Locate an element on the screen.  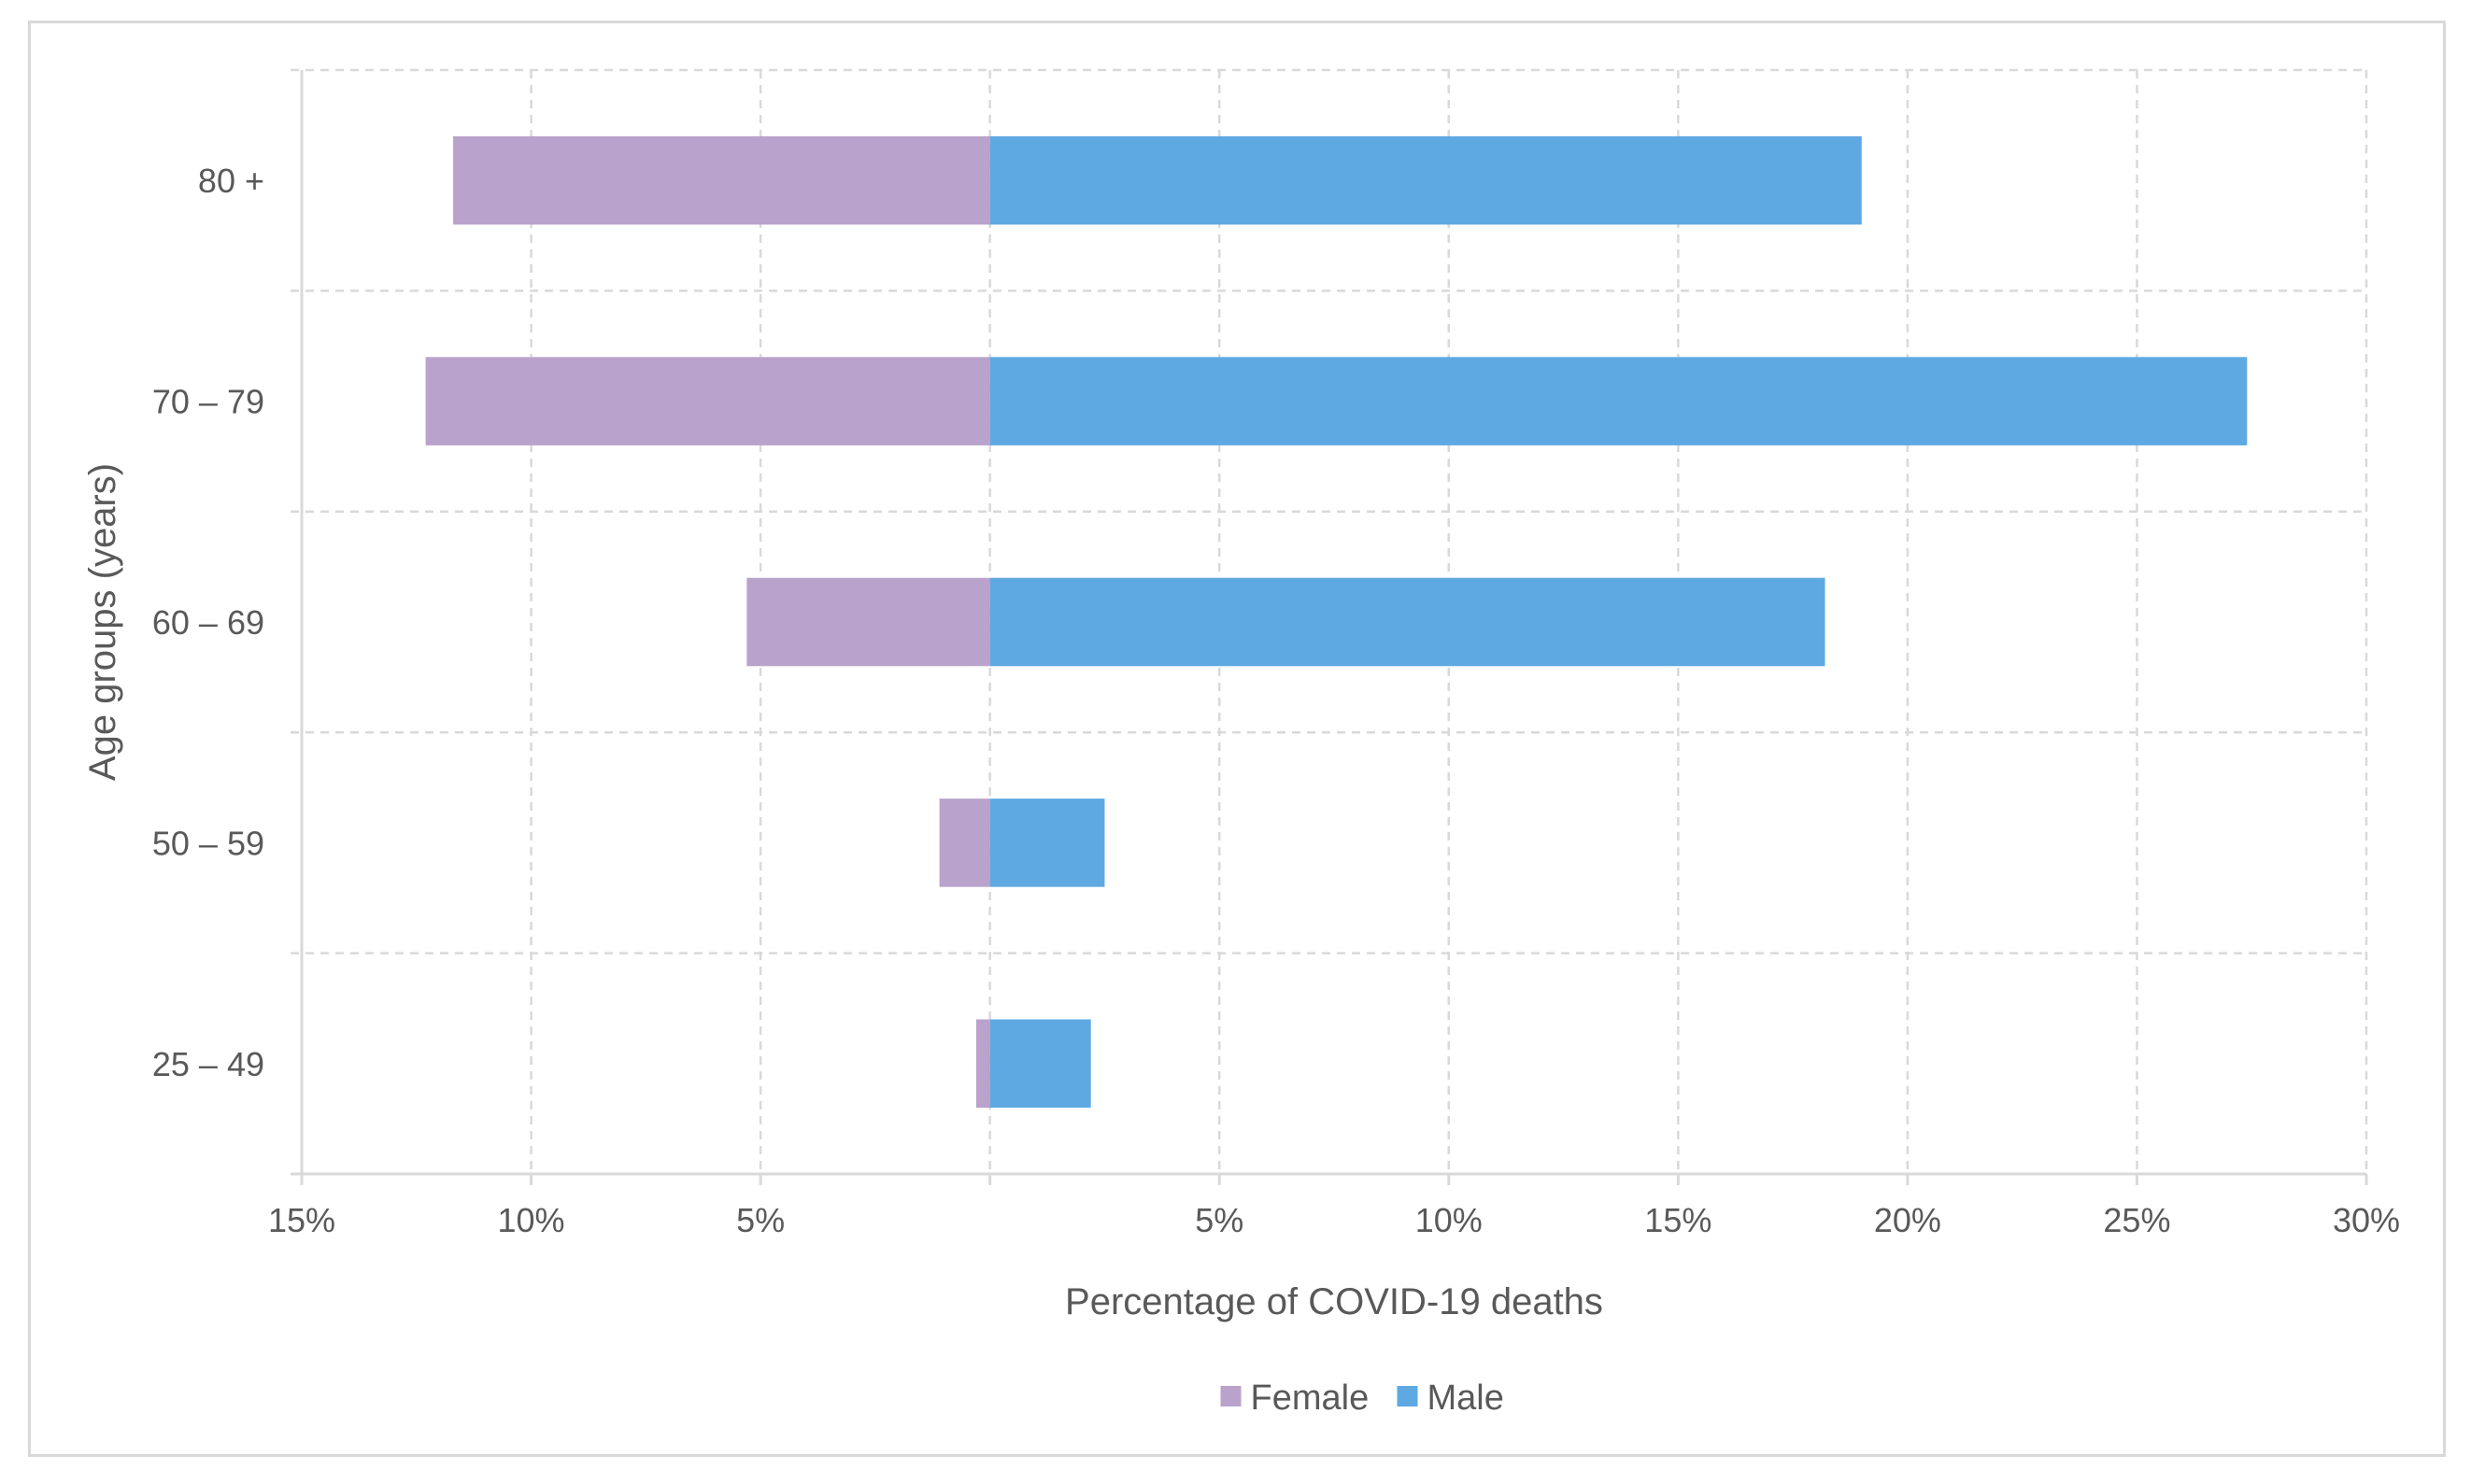
legend-swatch-male is located at coordinates (1408, 1396).